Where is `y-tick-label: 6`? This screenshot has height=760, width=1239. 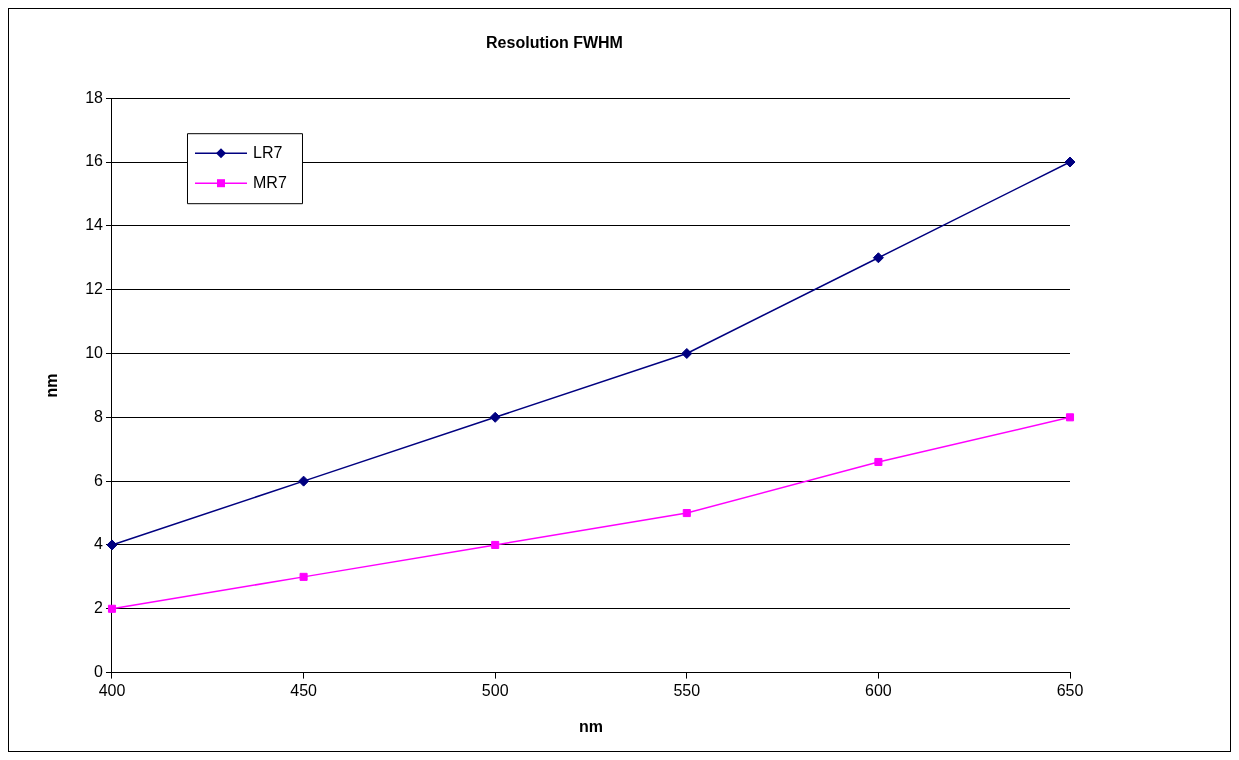 y-tick-label: 6 is located at coordinates (99, 480).